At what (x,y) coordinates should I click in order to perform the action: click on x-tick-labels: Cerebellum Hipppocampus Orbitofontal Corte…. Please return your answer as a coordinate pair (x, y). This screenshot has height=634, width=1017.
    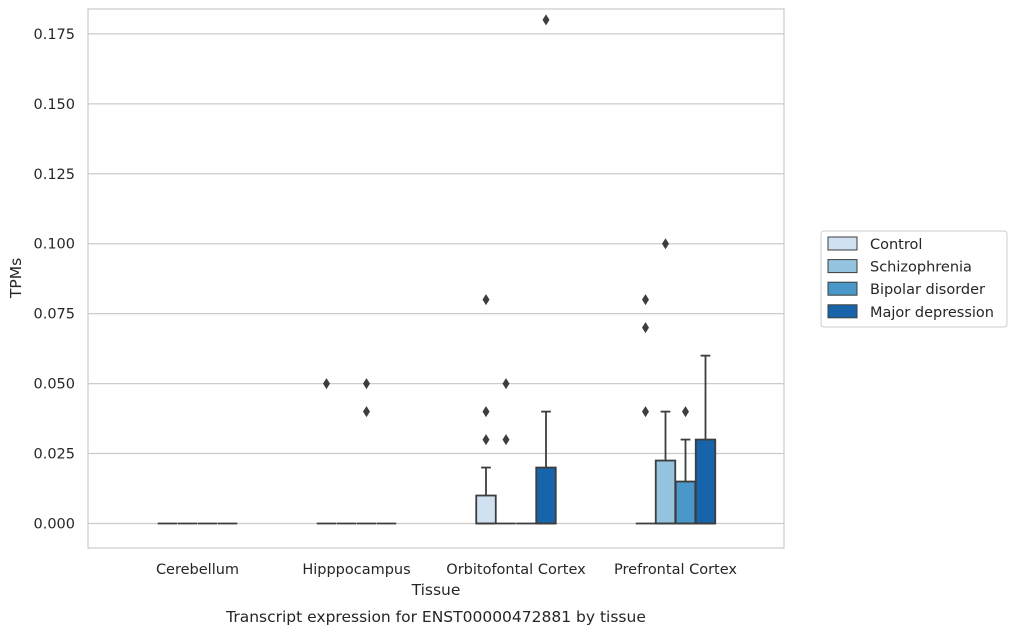
    Looking at the image, I should click on (446, 570).